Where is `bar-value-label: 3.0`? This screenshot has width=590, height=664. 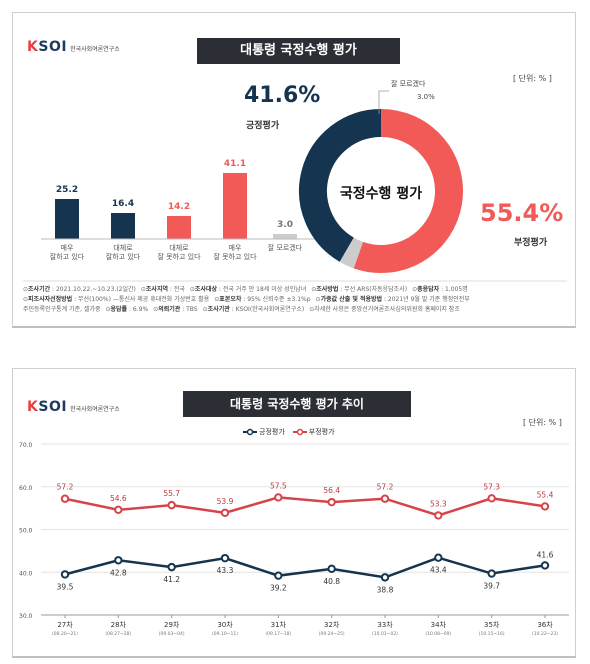 bar-value-label: 3.0 is located at coordinates (285, 225).